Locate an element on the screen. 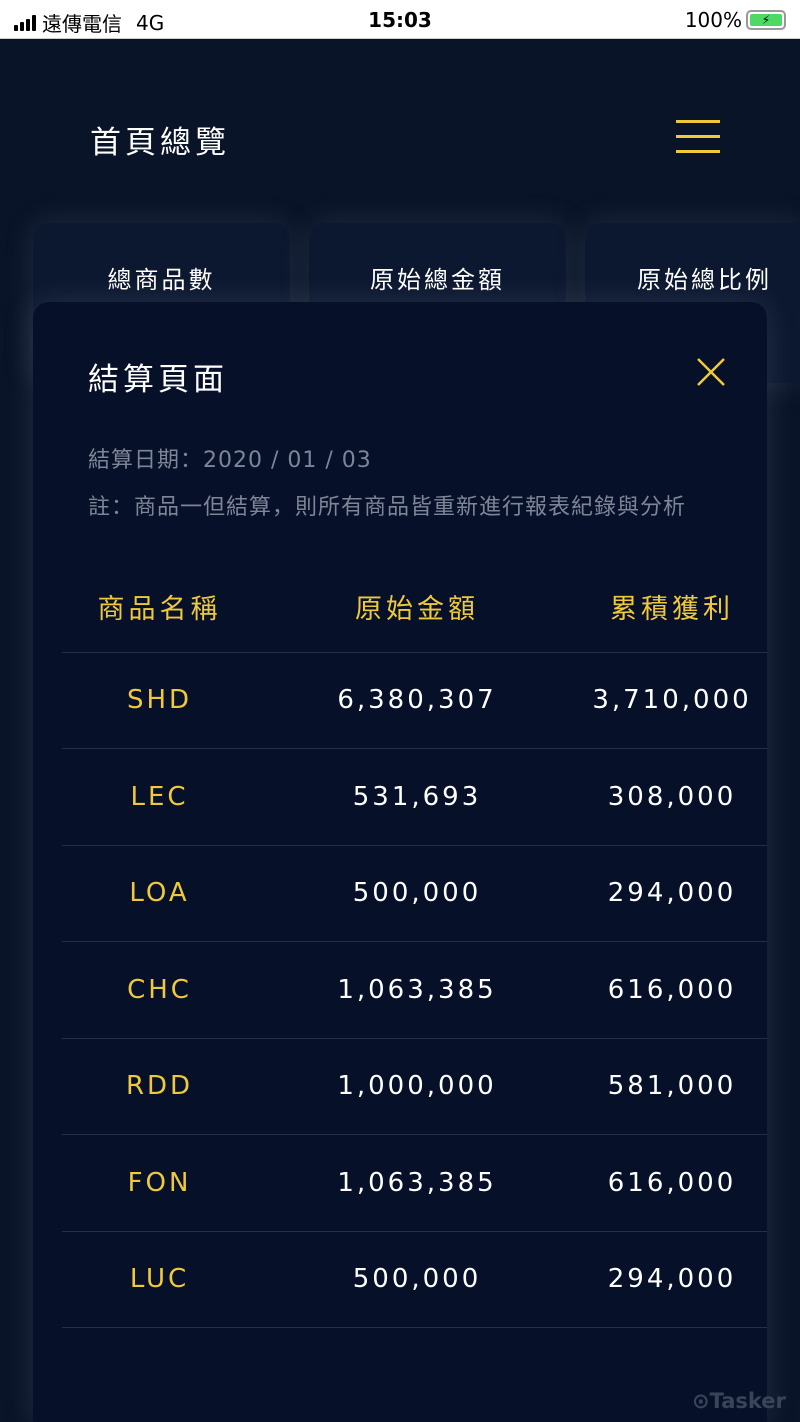 This screenshot has height=1422, width=800. table-row: RDD 1,000,000 581,000 is located at coordinates (414, 1086).